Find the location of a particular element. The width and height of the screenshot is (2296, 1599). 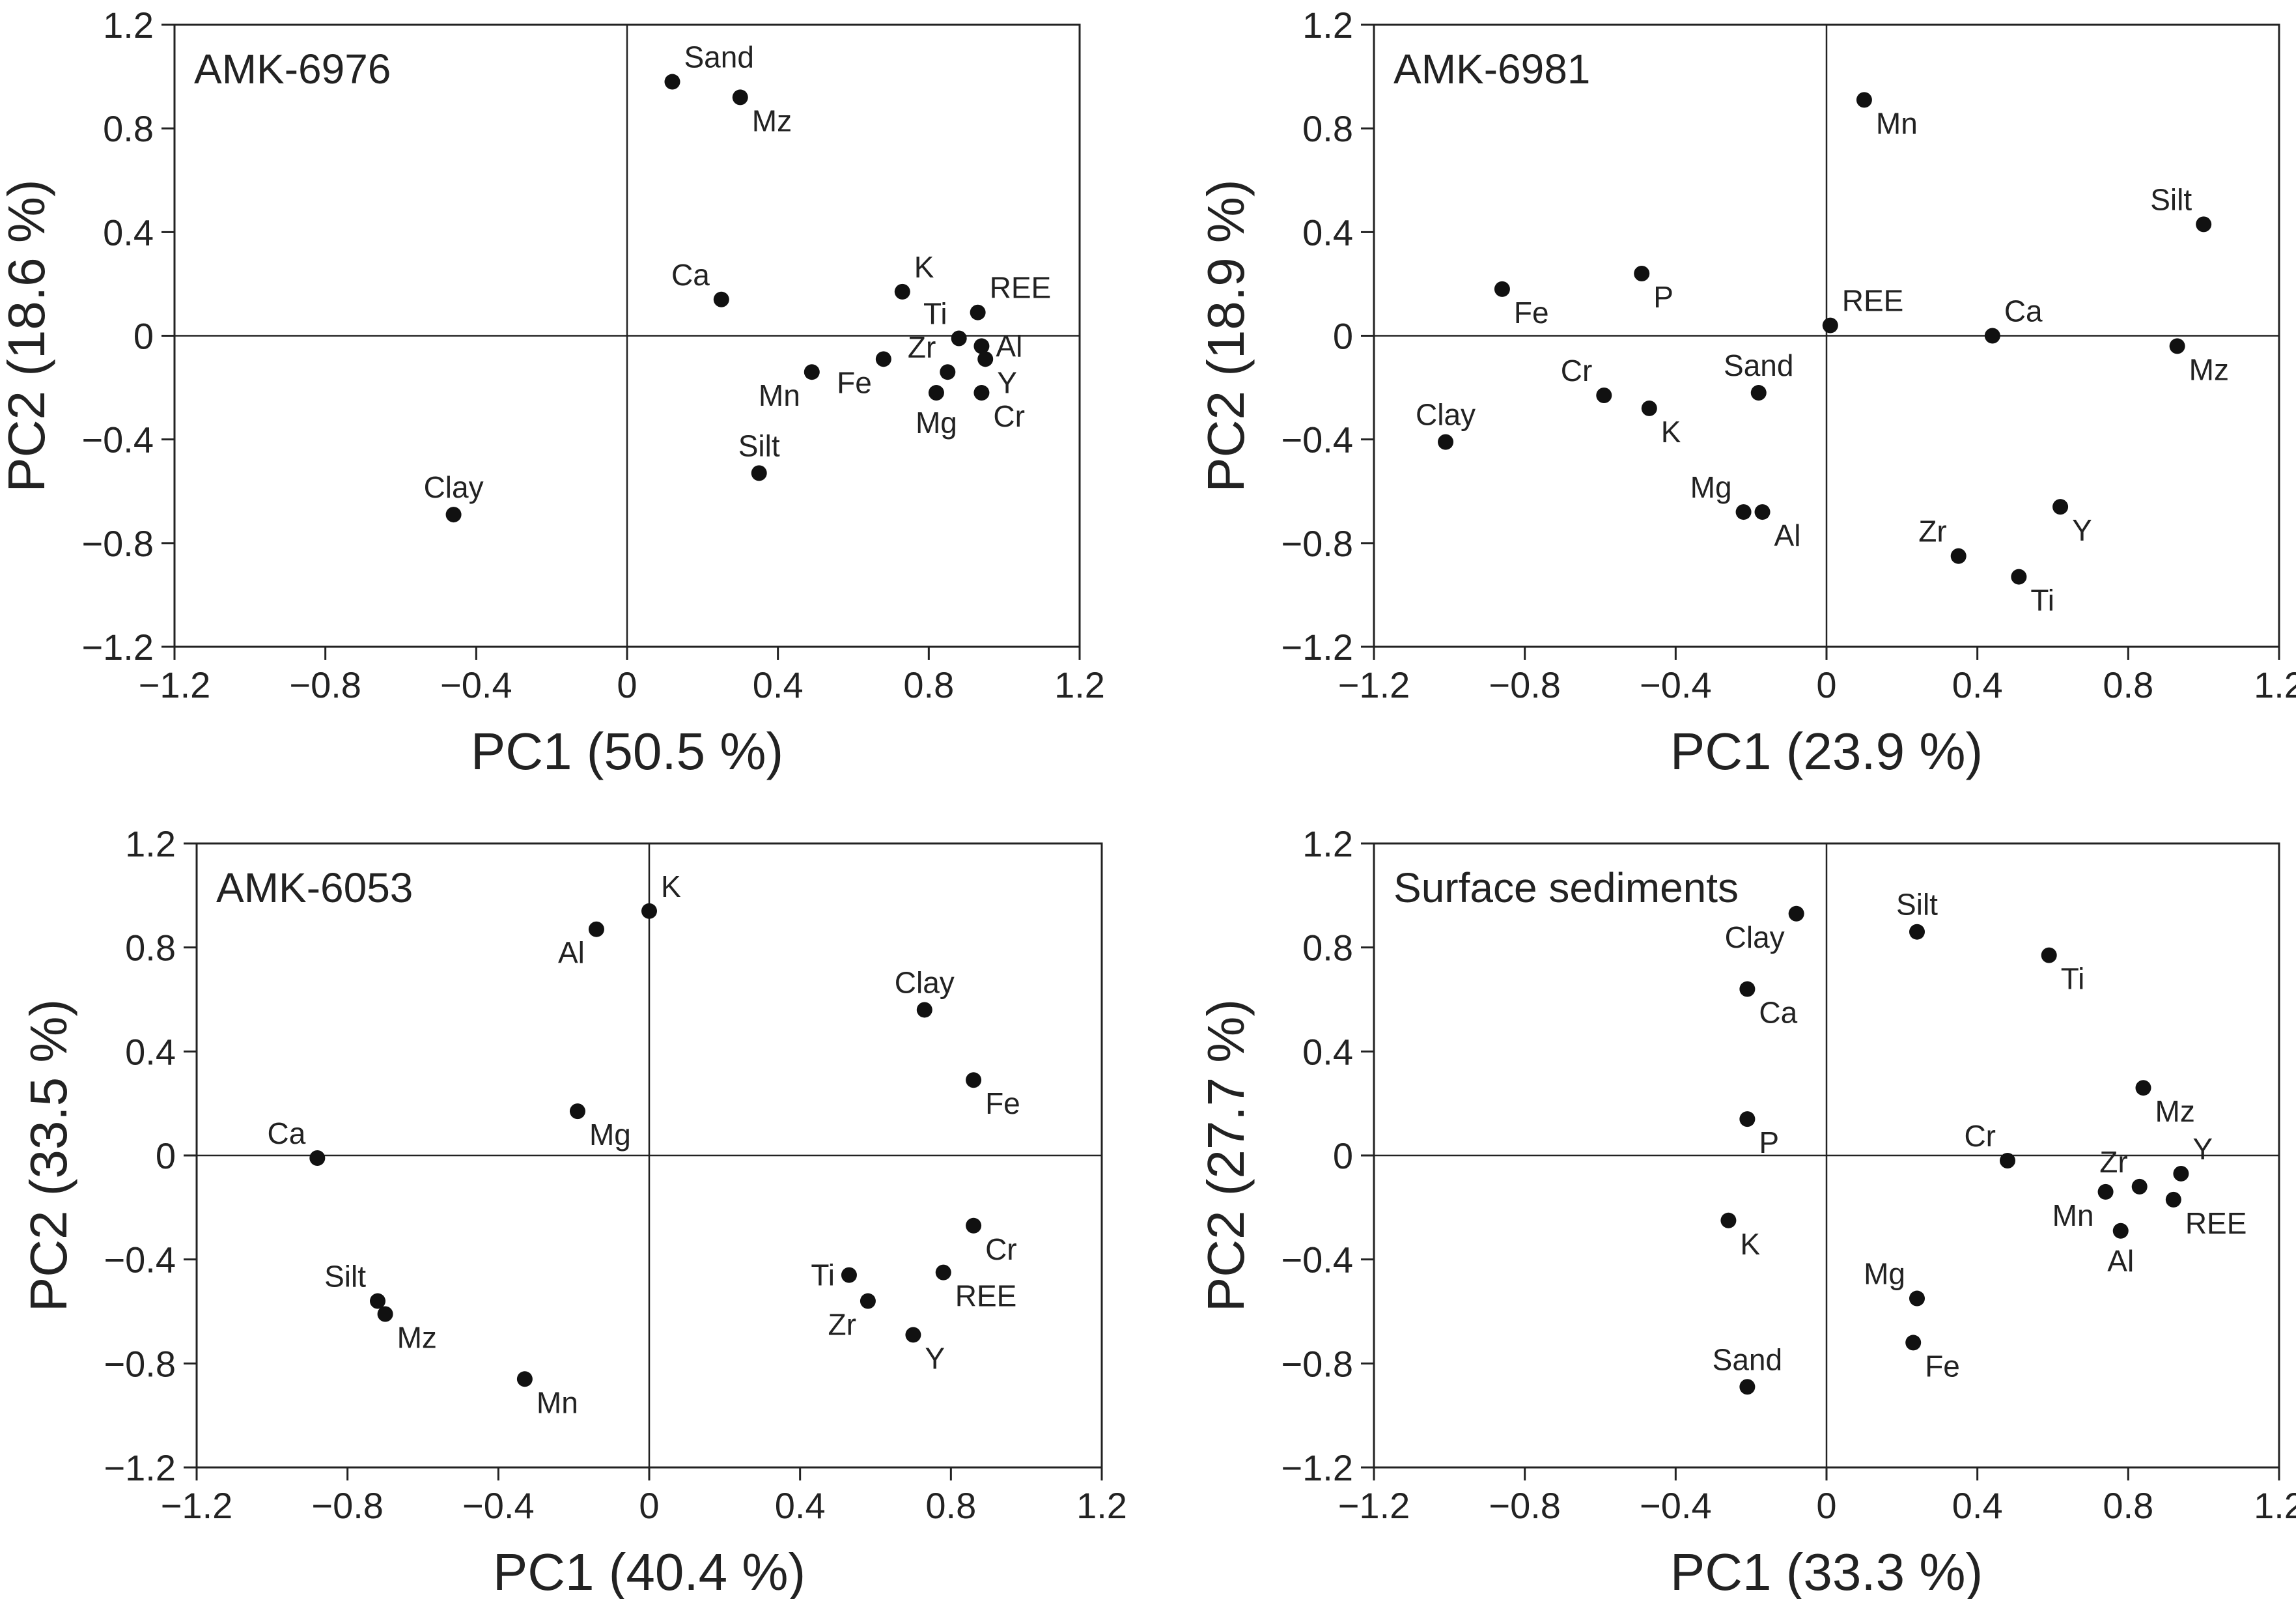

point-label: Fe is located at coordinates (1532, 313).